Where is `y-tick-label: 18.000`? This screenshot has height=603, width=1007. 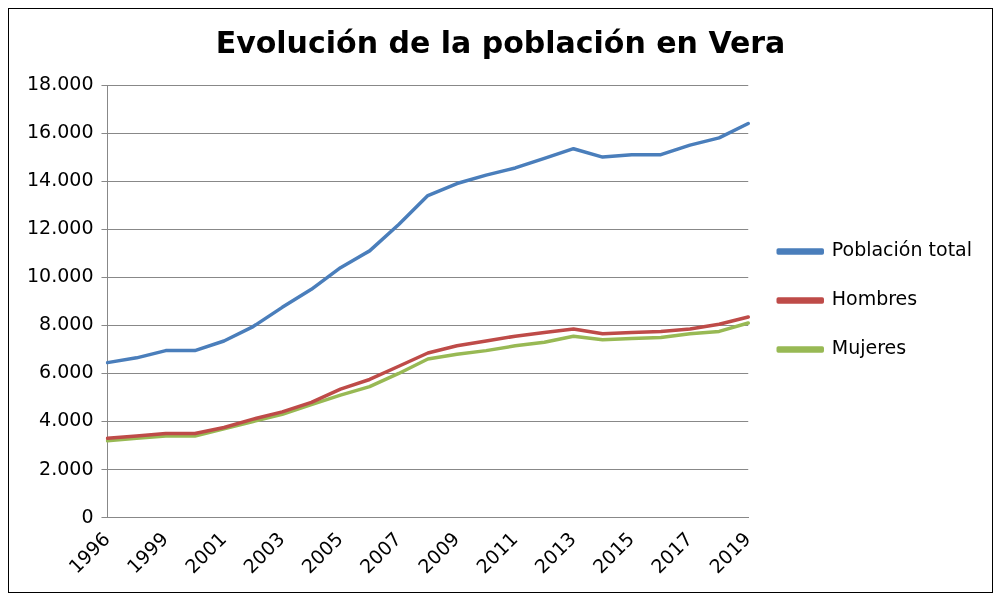
y-tick-label: 18.000 is located at coordinates (60, 82).